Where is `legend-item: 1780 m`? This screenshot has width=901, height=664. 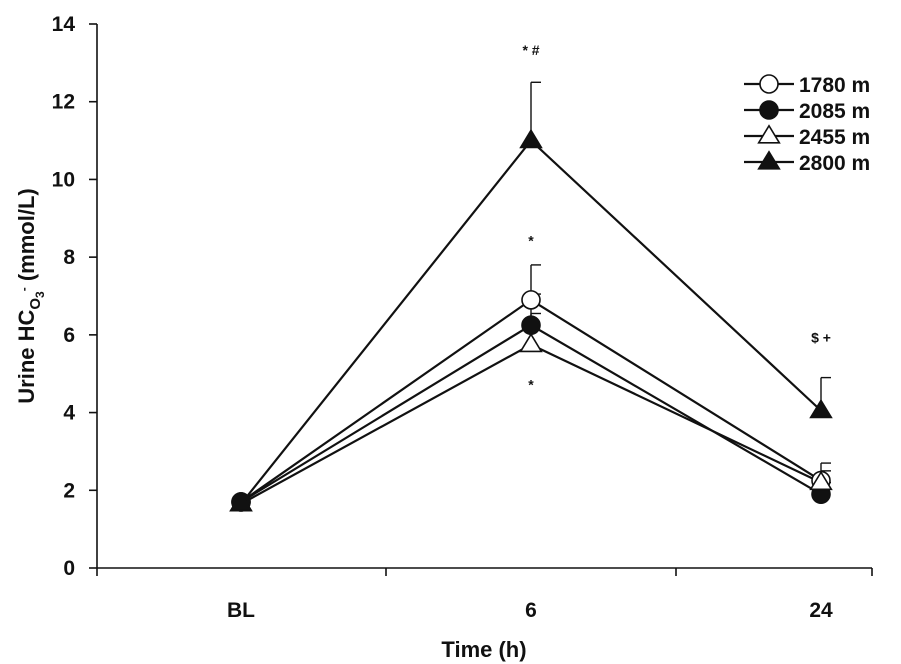
legend-item: 1780 m is located at coordinates (807, 85).